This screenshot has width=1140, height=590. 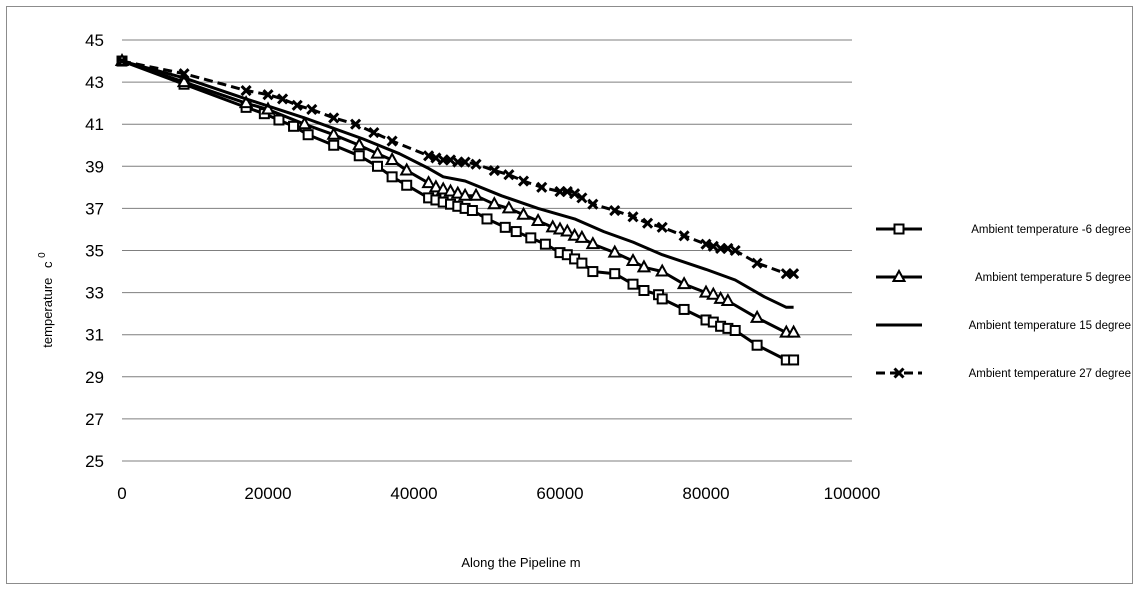 I want to click on legend-item: Ambient temperature 15 degree, so click(x=1003, y=326).